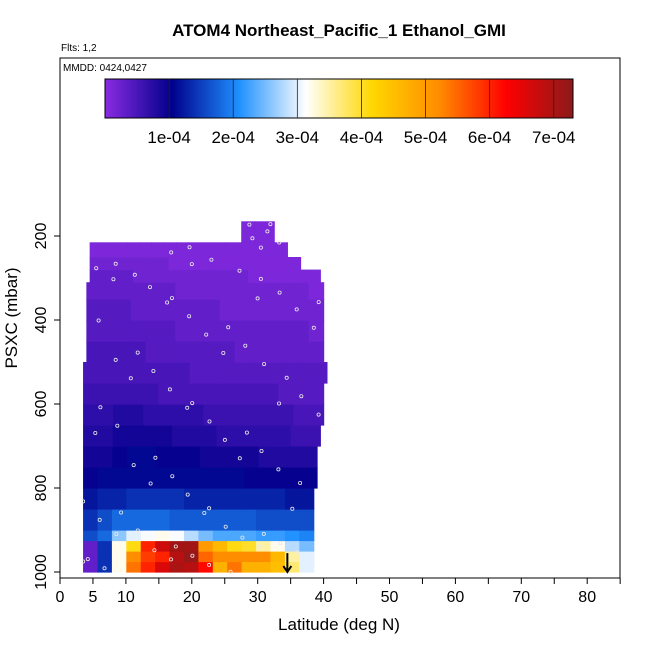  What do you see at coordinates (324, 597) in the screenshot?
I see `x-tick-label: 40` at bounding box center [324, 597].